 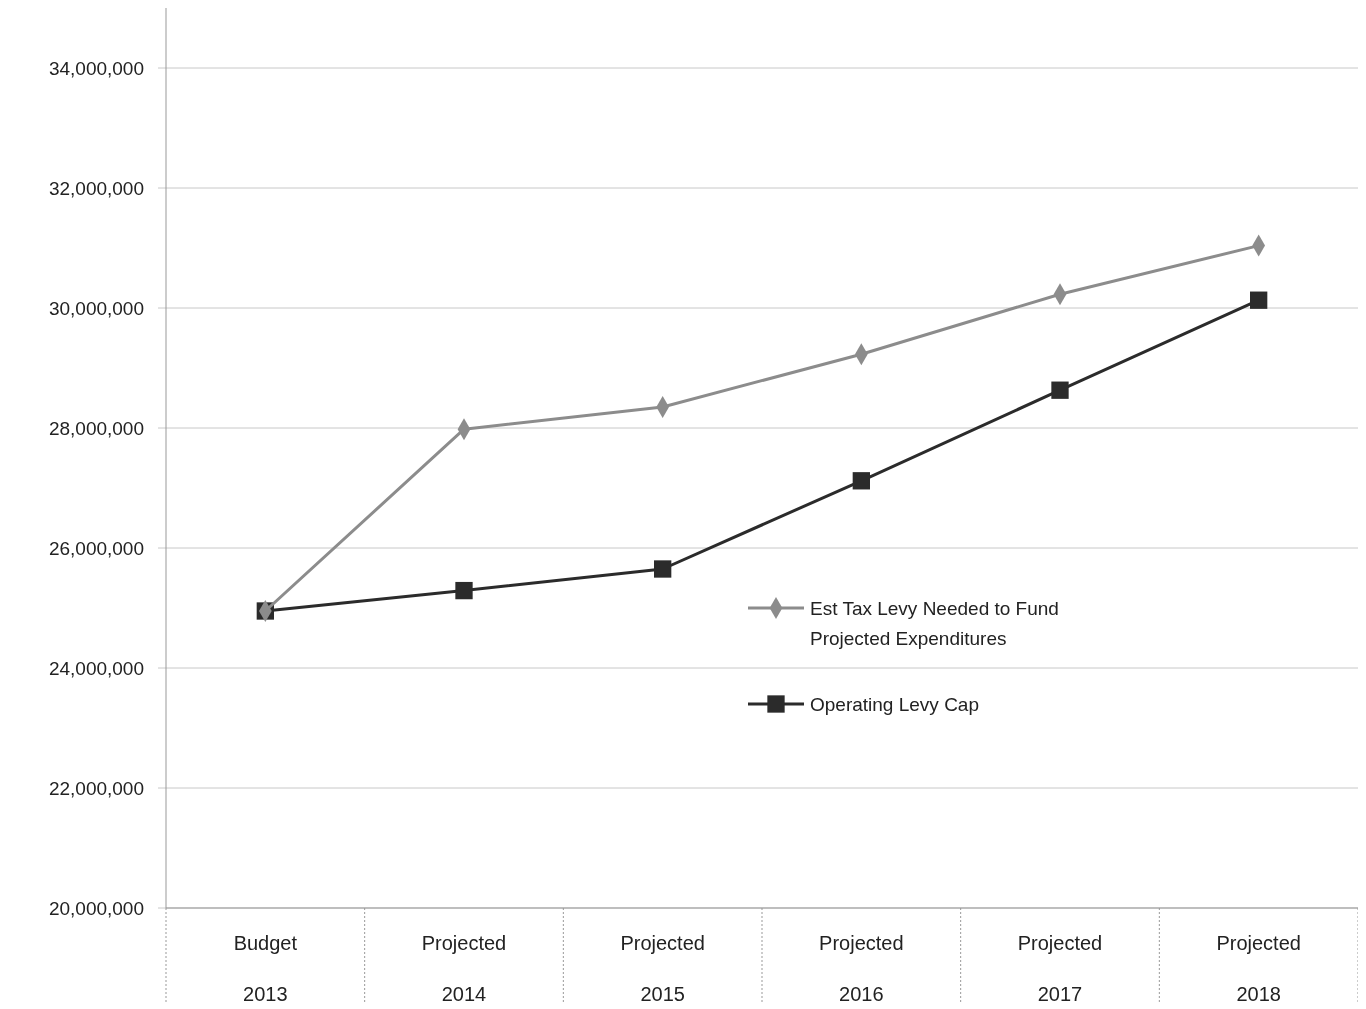 I want to click on y-tick-label: 30,000,000, so click(x=96, y=308).